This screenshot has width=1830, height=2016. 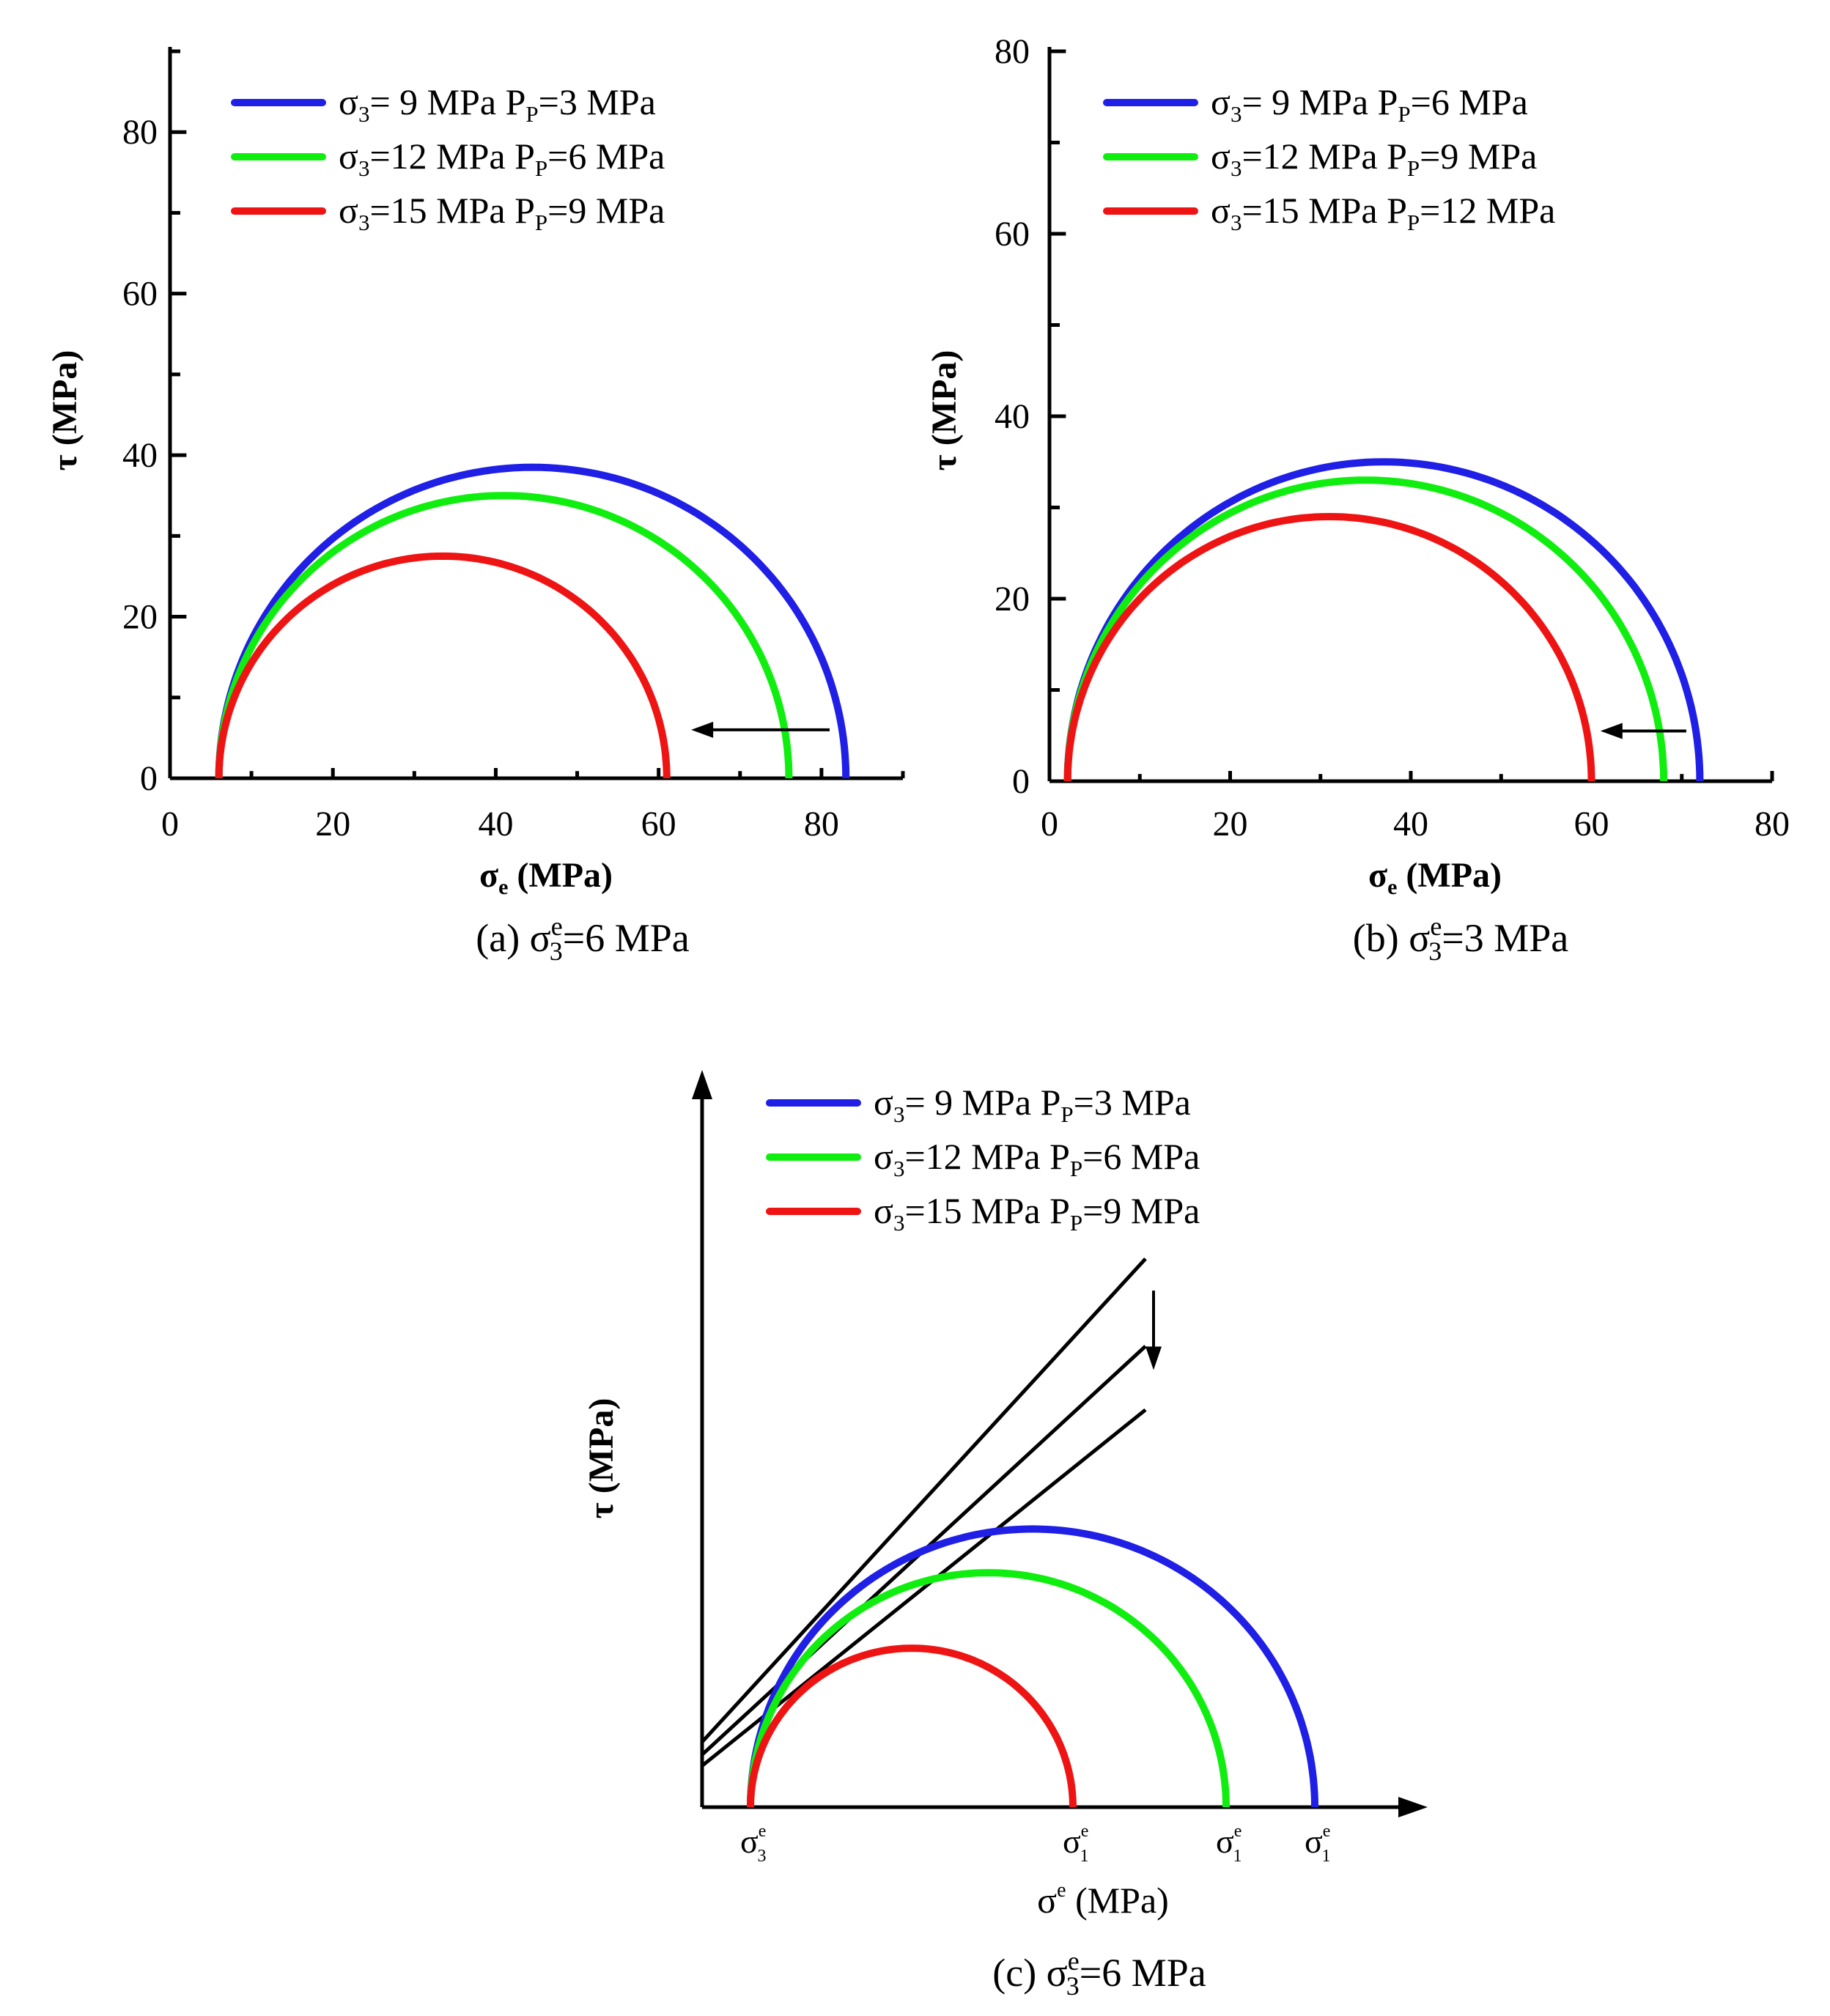 What do you see at coordinates (1435, 877) in the screenshot?
I see `panel-b-xlabel: σe (MPa)` at bounding box center [1435, 877].